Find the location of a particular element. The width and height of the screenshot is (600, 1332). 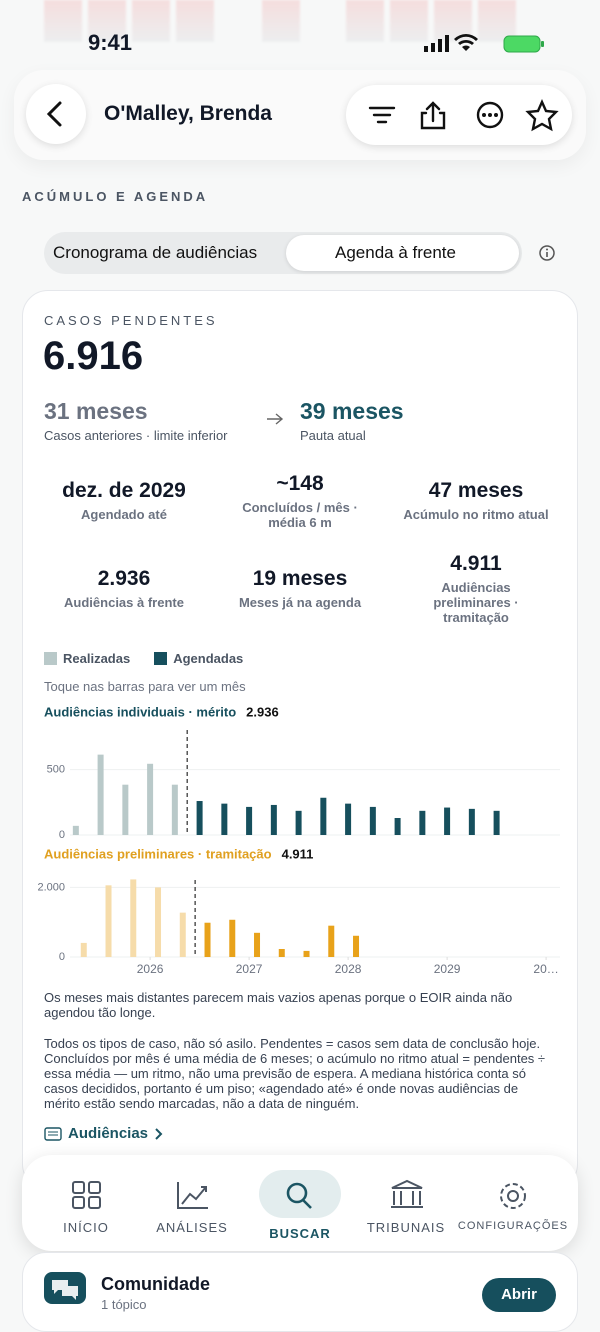

arrow-icon is located at coordinates (275, 419).